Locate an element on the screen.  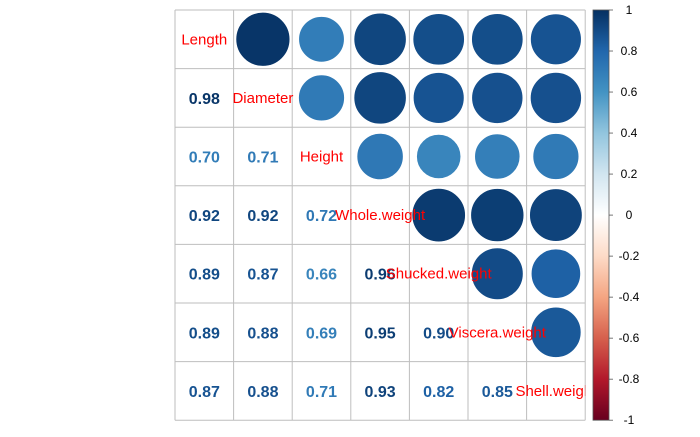
colorbar-tick-label: 0.6 is located at coordinates (629, 92).